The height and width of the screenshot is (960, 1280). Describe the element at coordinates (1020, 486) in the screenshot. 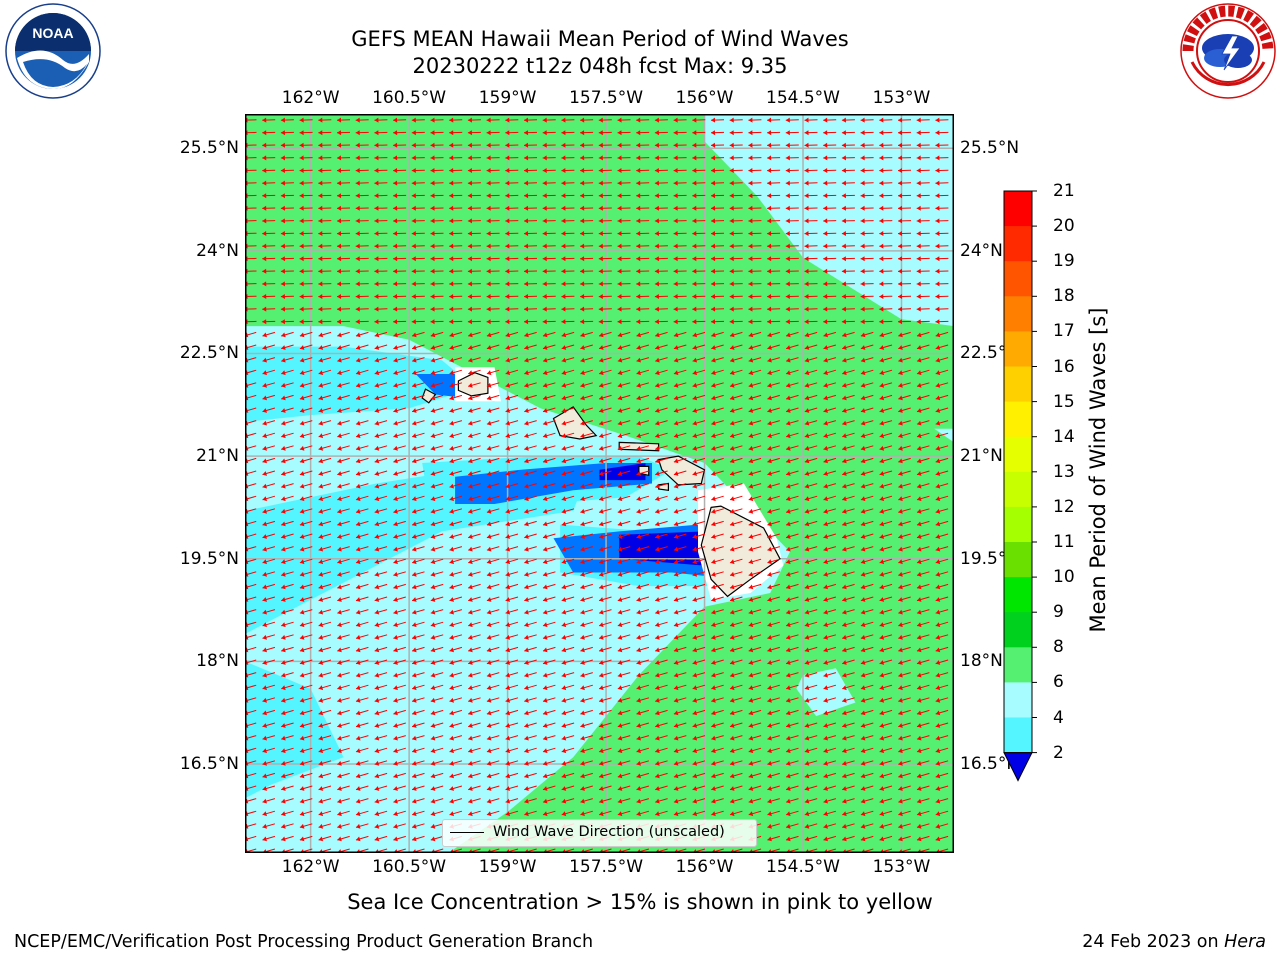

I see `colorbar` at that location.